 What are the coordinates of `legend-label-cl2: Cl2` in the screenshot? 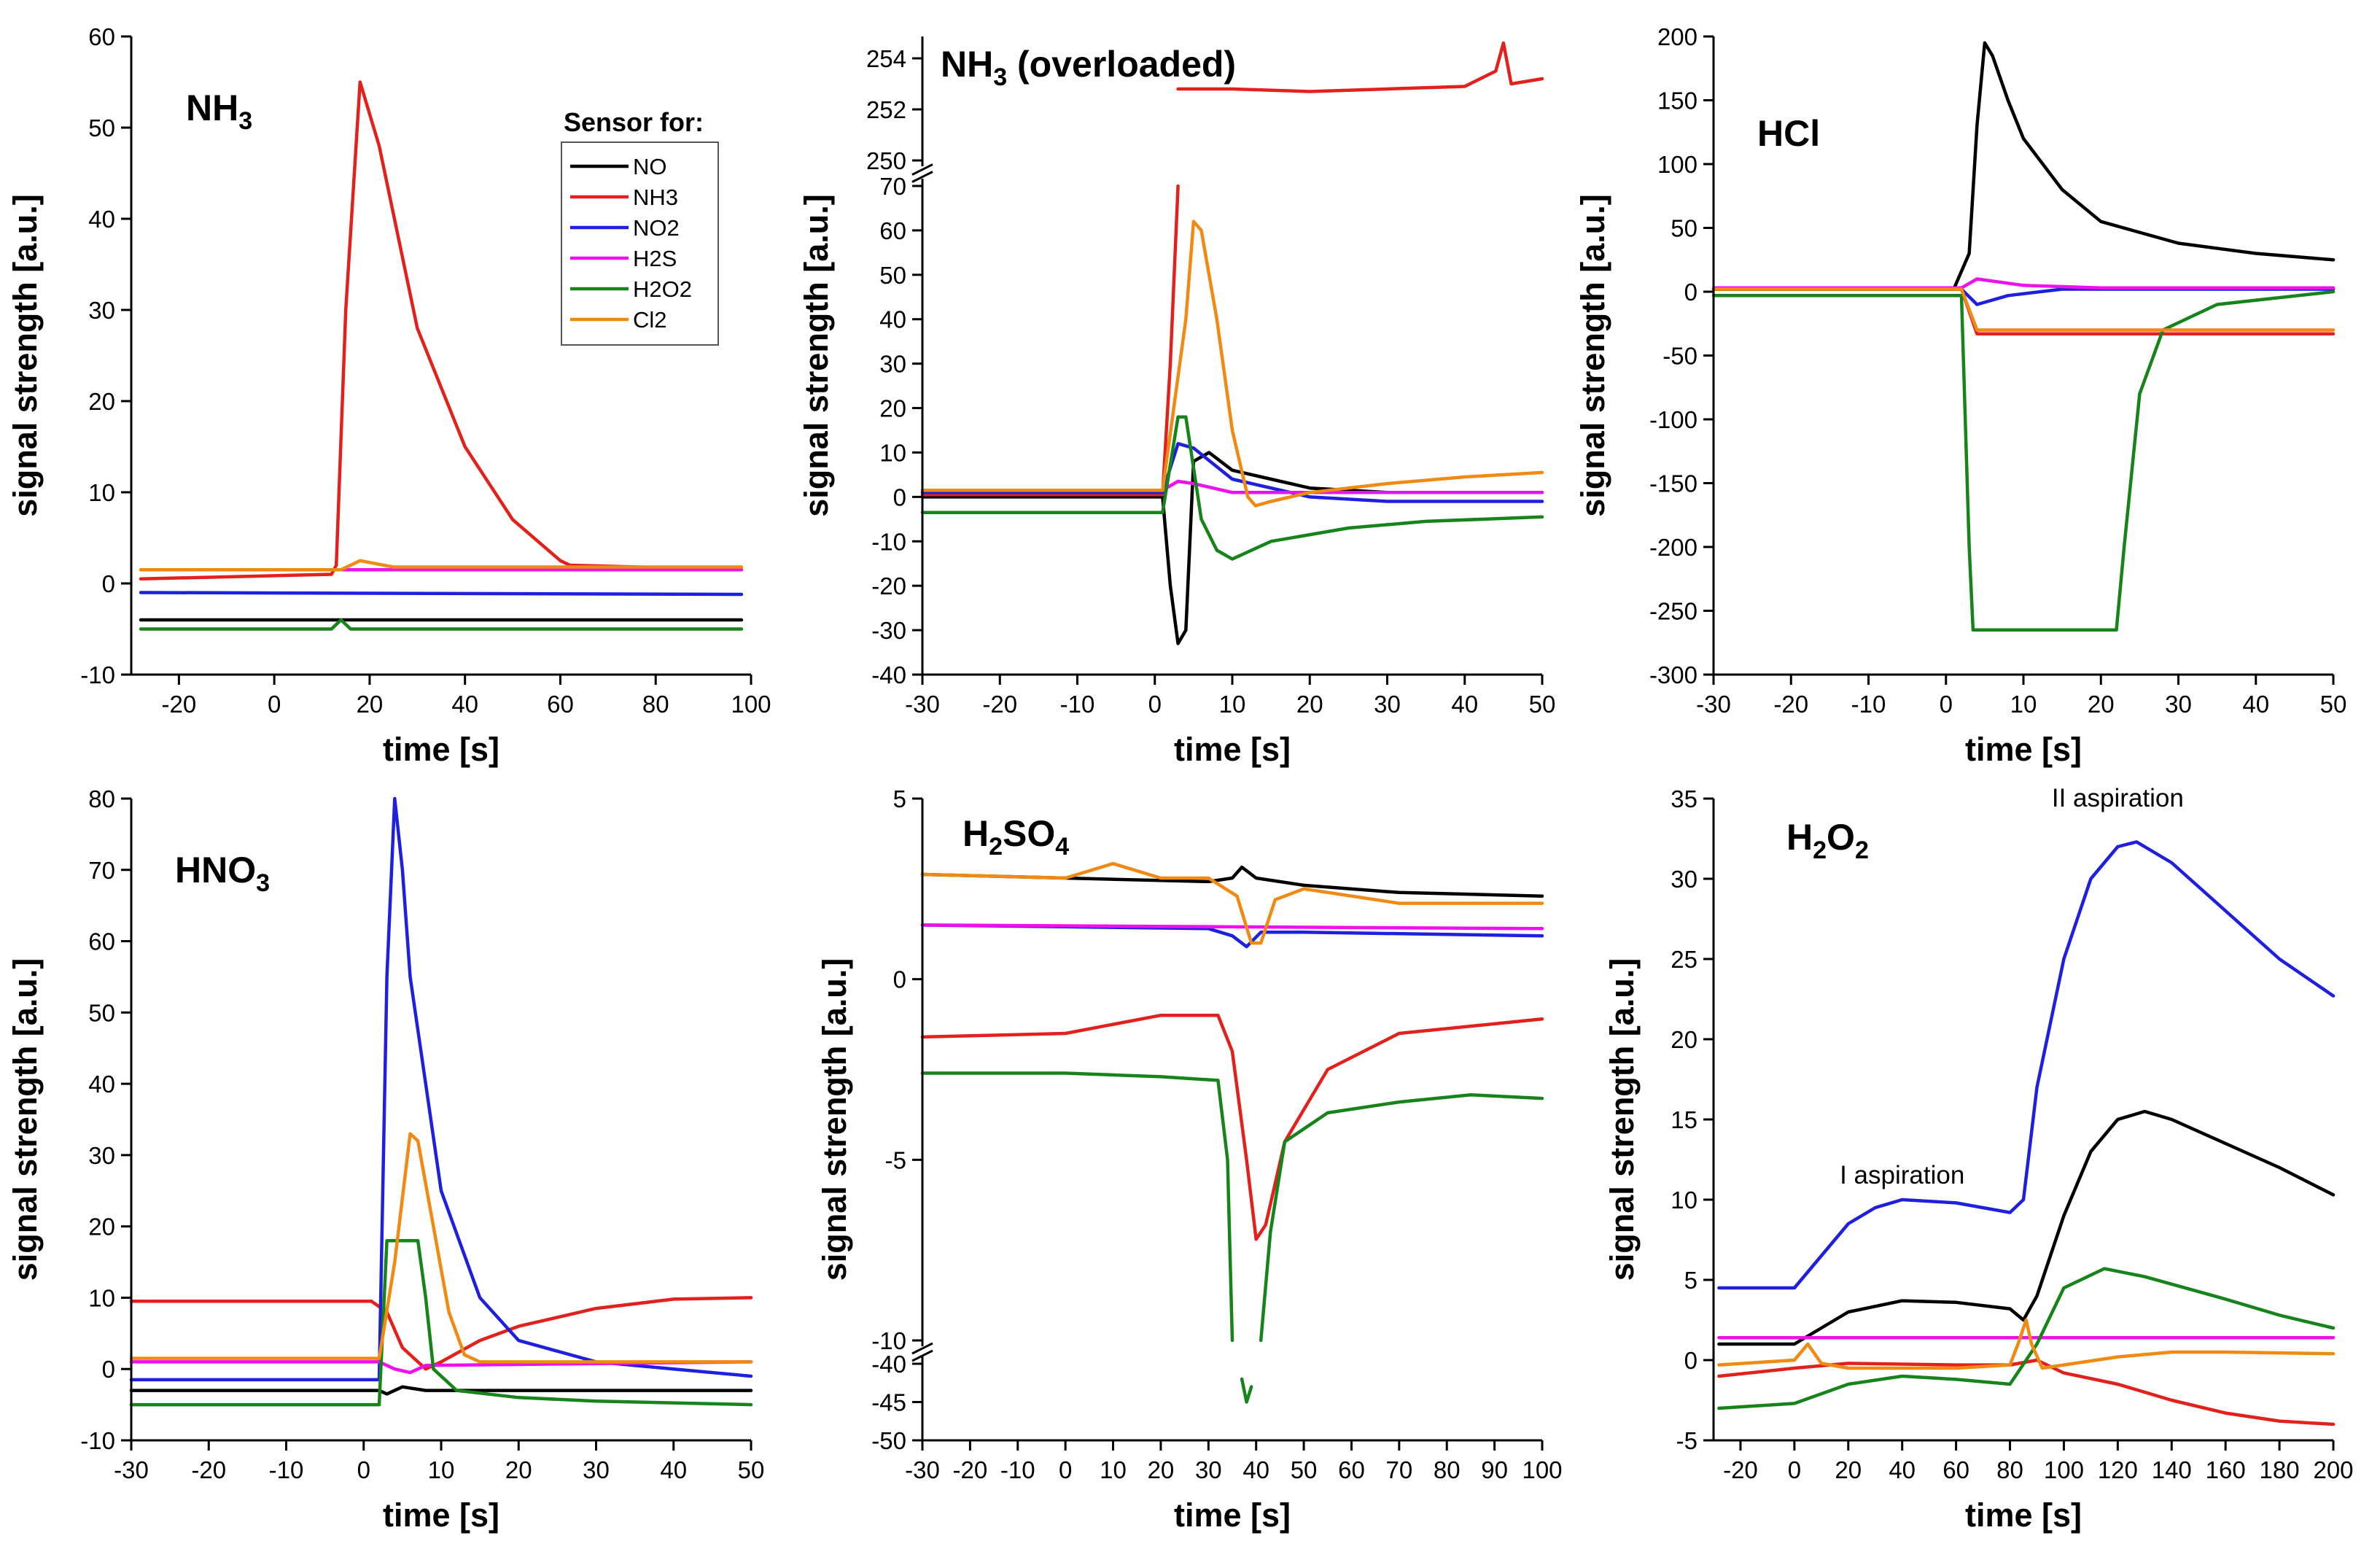 It's located at (650, 320).